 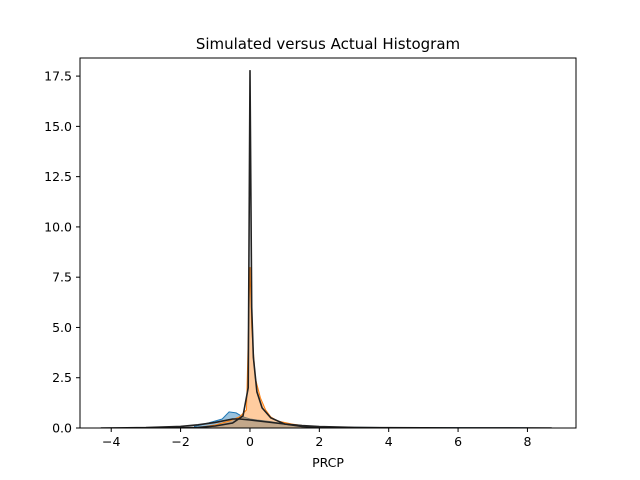 What do you see at coordinates (250, 441) in the screenshot?
I see `x-tick-label: 0` at bounding box center [250, 441].